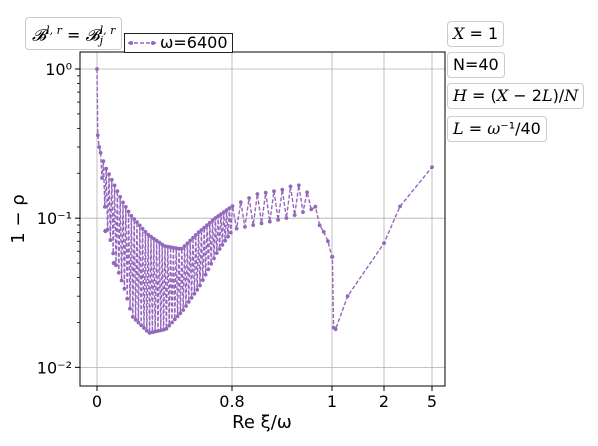  I want to click on box-text: )/, so click(558, 95).